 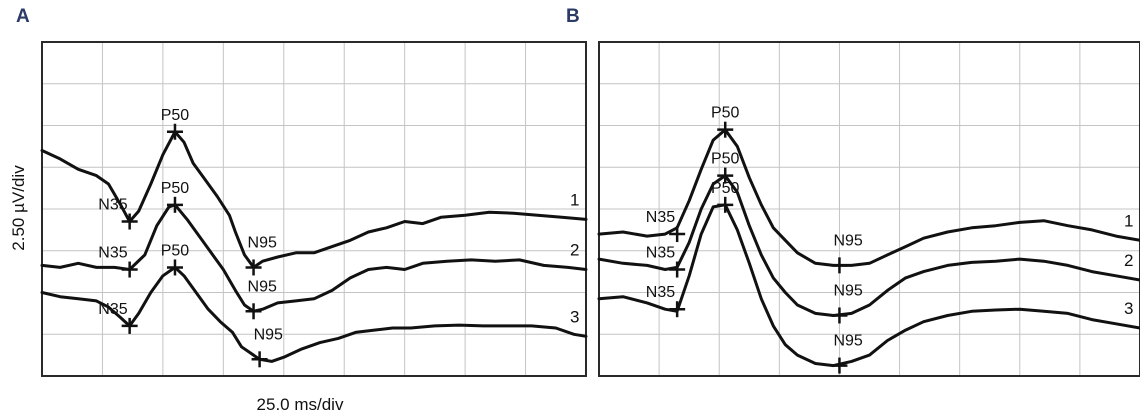 I want to click on panel-a-letter: A, so click(x=23, y=16).